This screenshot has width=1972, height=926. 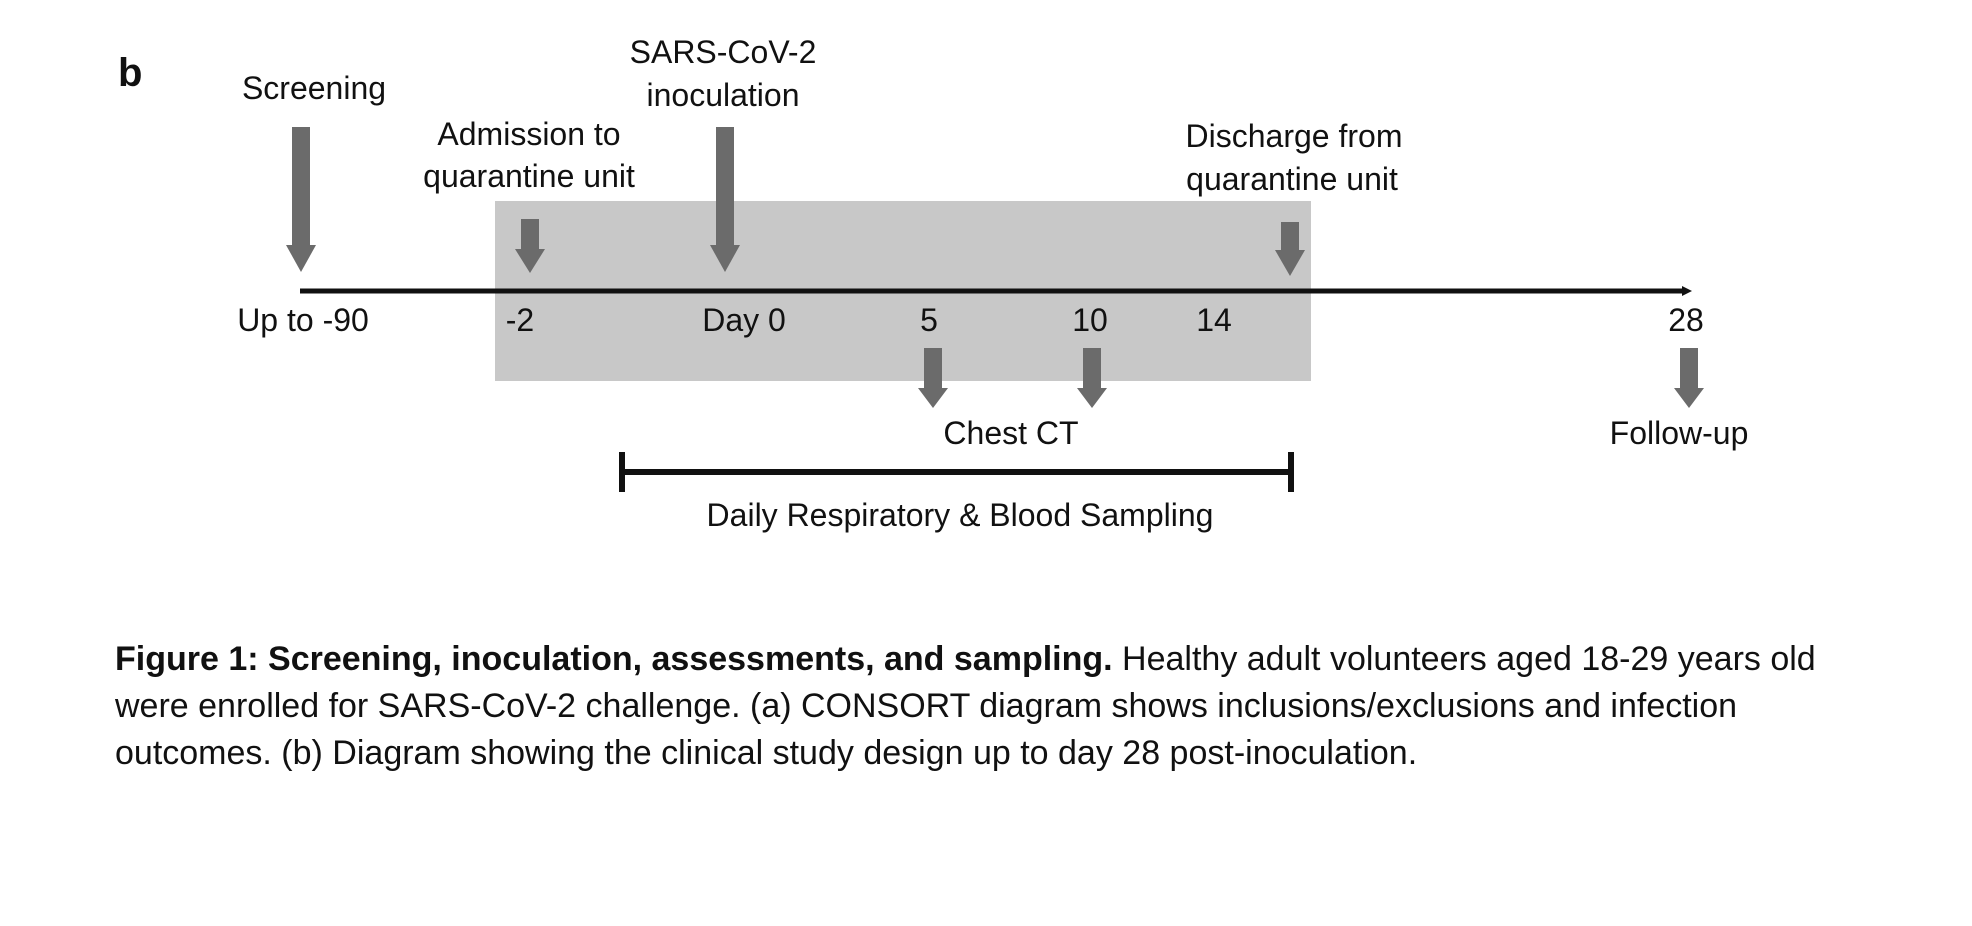 I want to click on panel-label: b, so click(x=130, y=73).